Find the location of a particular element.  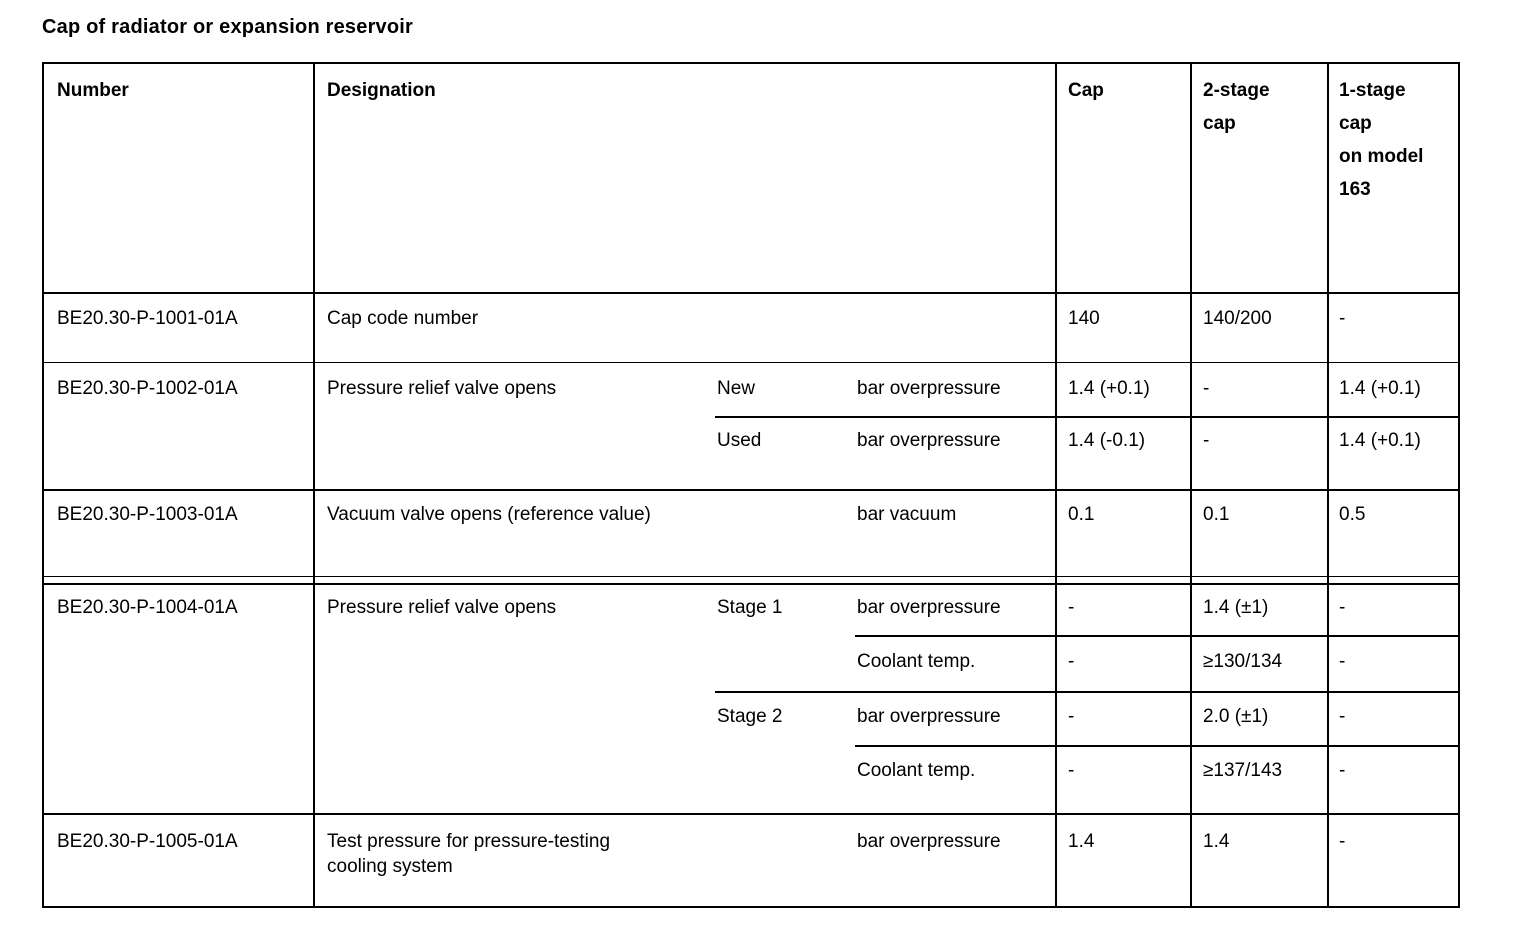

cell-number: BE20.30-P-1004-01A is located at coordinates (147, 607).